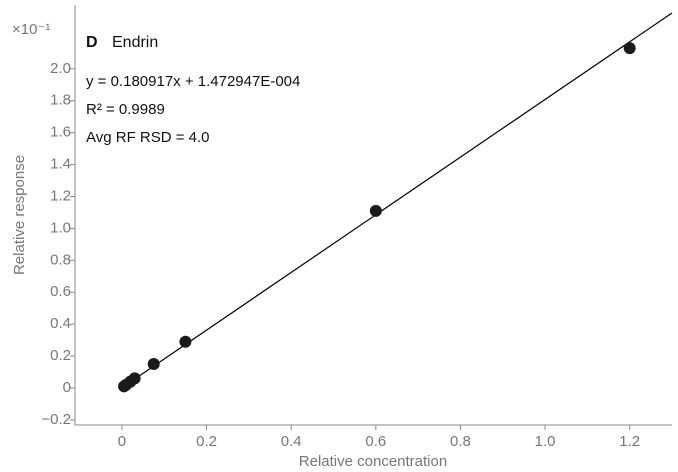 This screenshot has height=472, width=678. Describe the element at coordinates (67, 387) in the screenshot. I see `y-tick-label: 0` at that location.